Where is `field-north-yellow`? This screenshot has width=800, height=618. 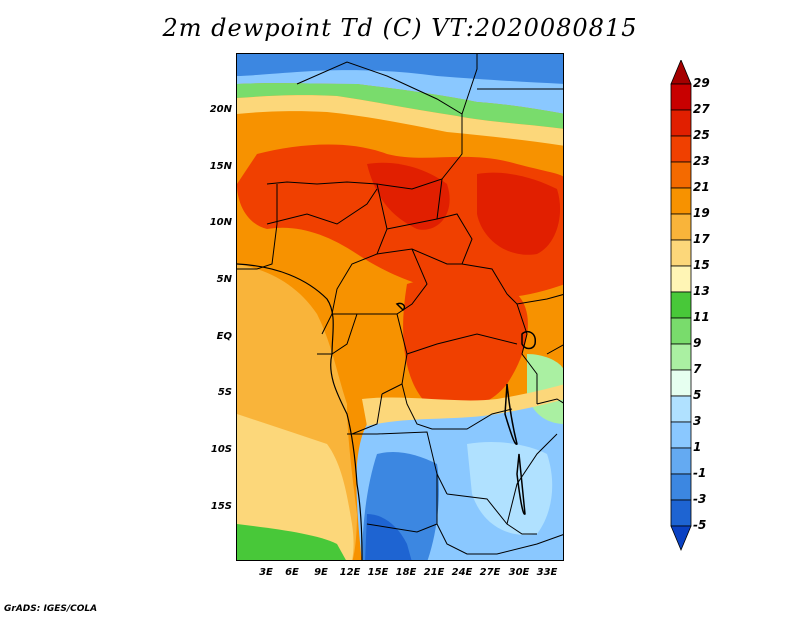
field-north-yellow is located at coordinates (400, 120).